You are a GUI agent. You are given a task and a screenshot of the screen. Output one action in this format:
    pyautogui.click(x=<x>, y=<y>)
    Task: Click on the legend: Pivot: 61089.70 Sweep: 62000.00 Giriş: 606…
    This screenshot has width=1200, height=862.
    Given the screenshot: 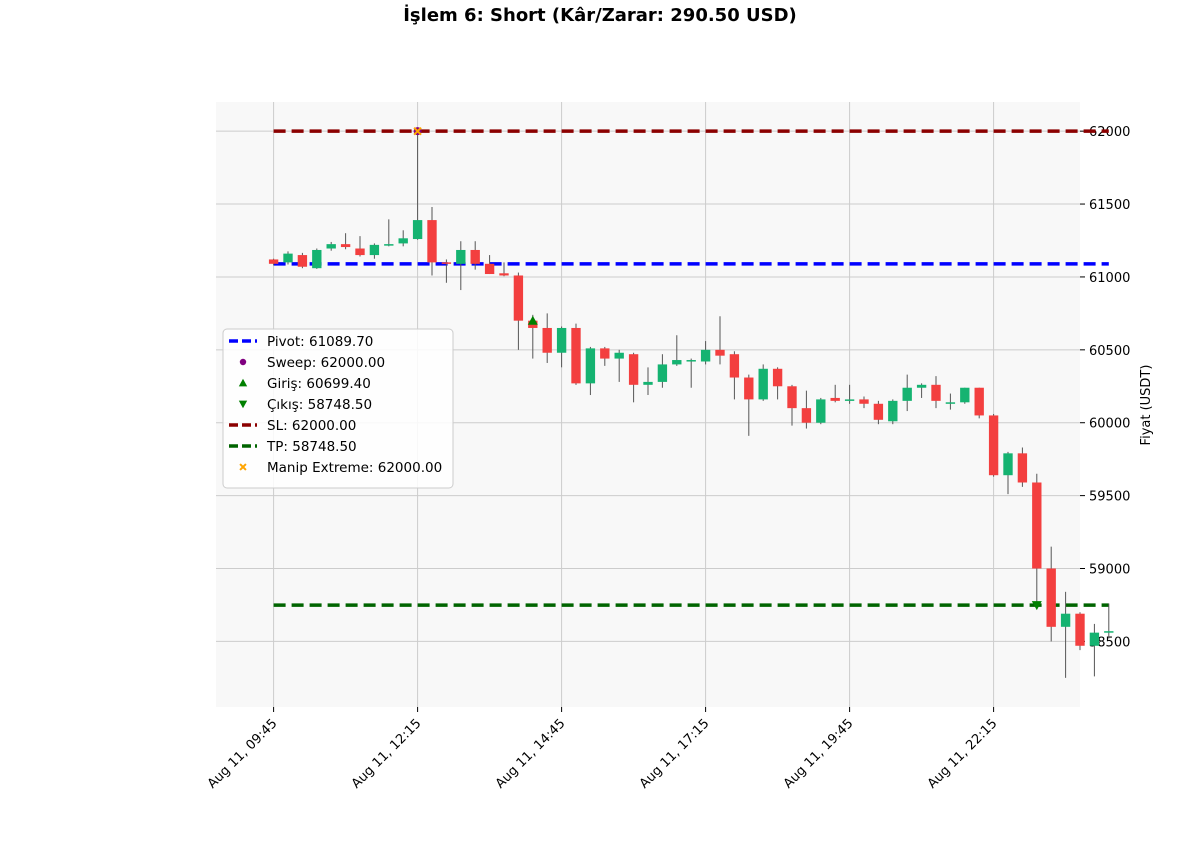 What is the action you would take?
    pyautogui.click(x=338, y=408)
    